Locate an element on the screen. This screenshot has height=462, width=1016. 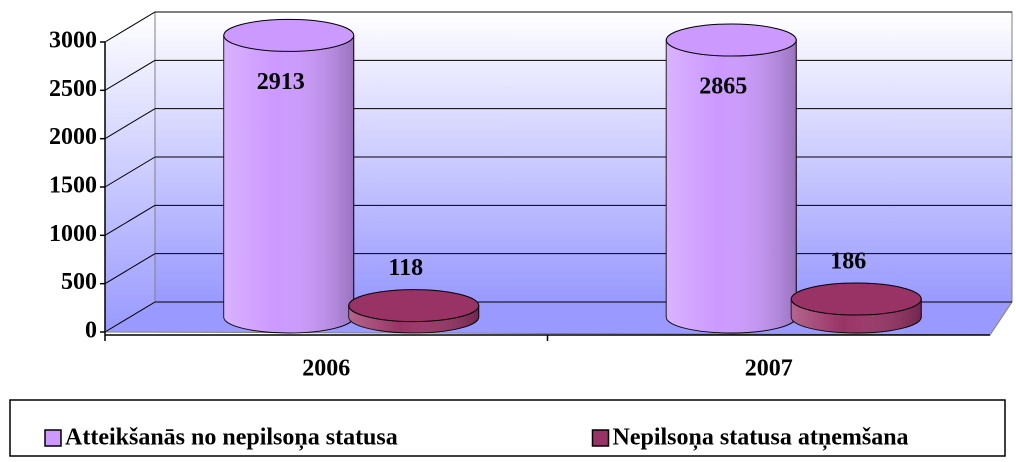
y-tick-label: 1500 is located at coordinates (73, 186).